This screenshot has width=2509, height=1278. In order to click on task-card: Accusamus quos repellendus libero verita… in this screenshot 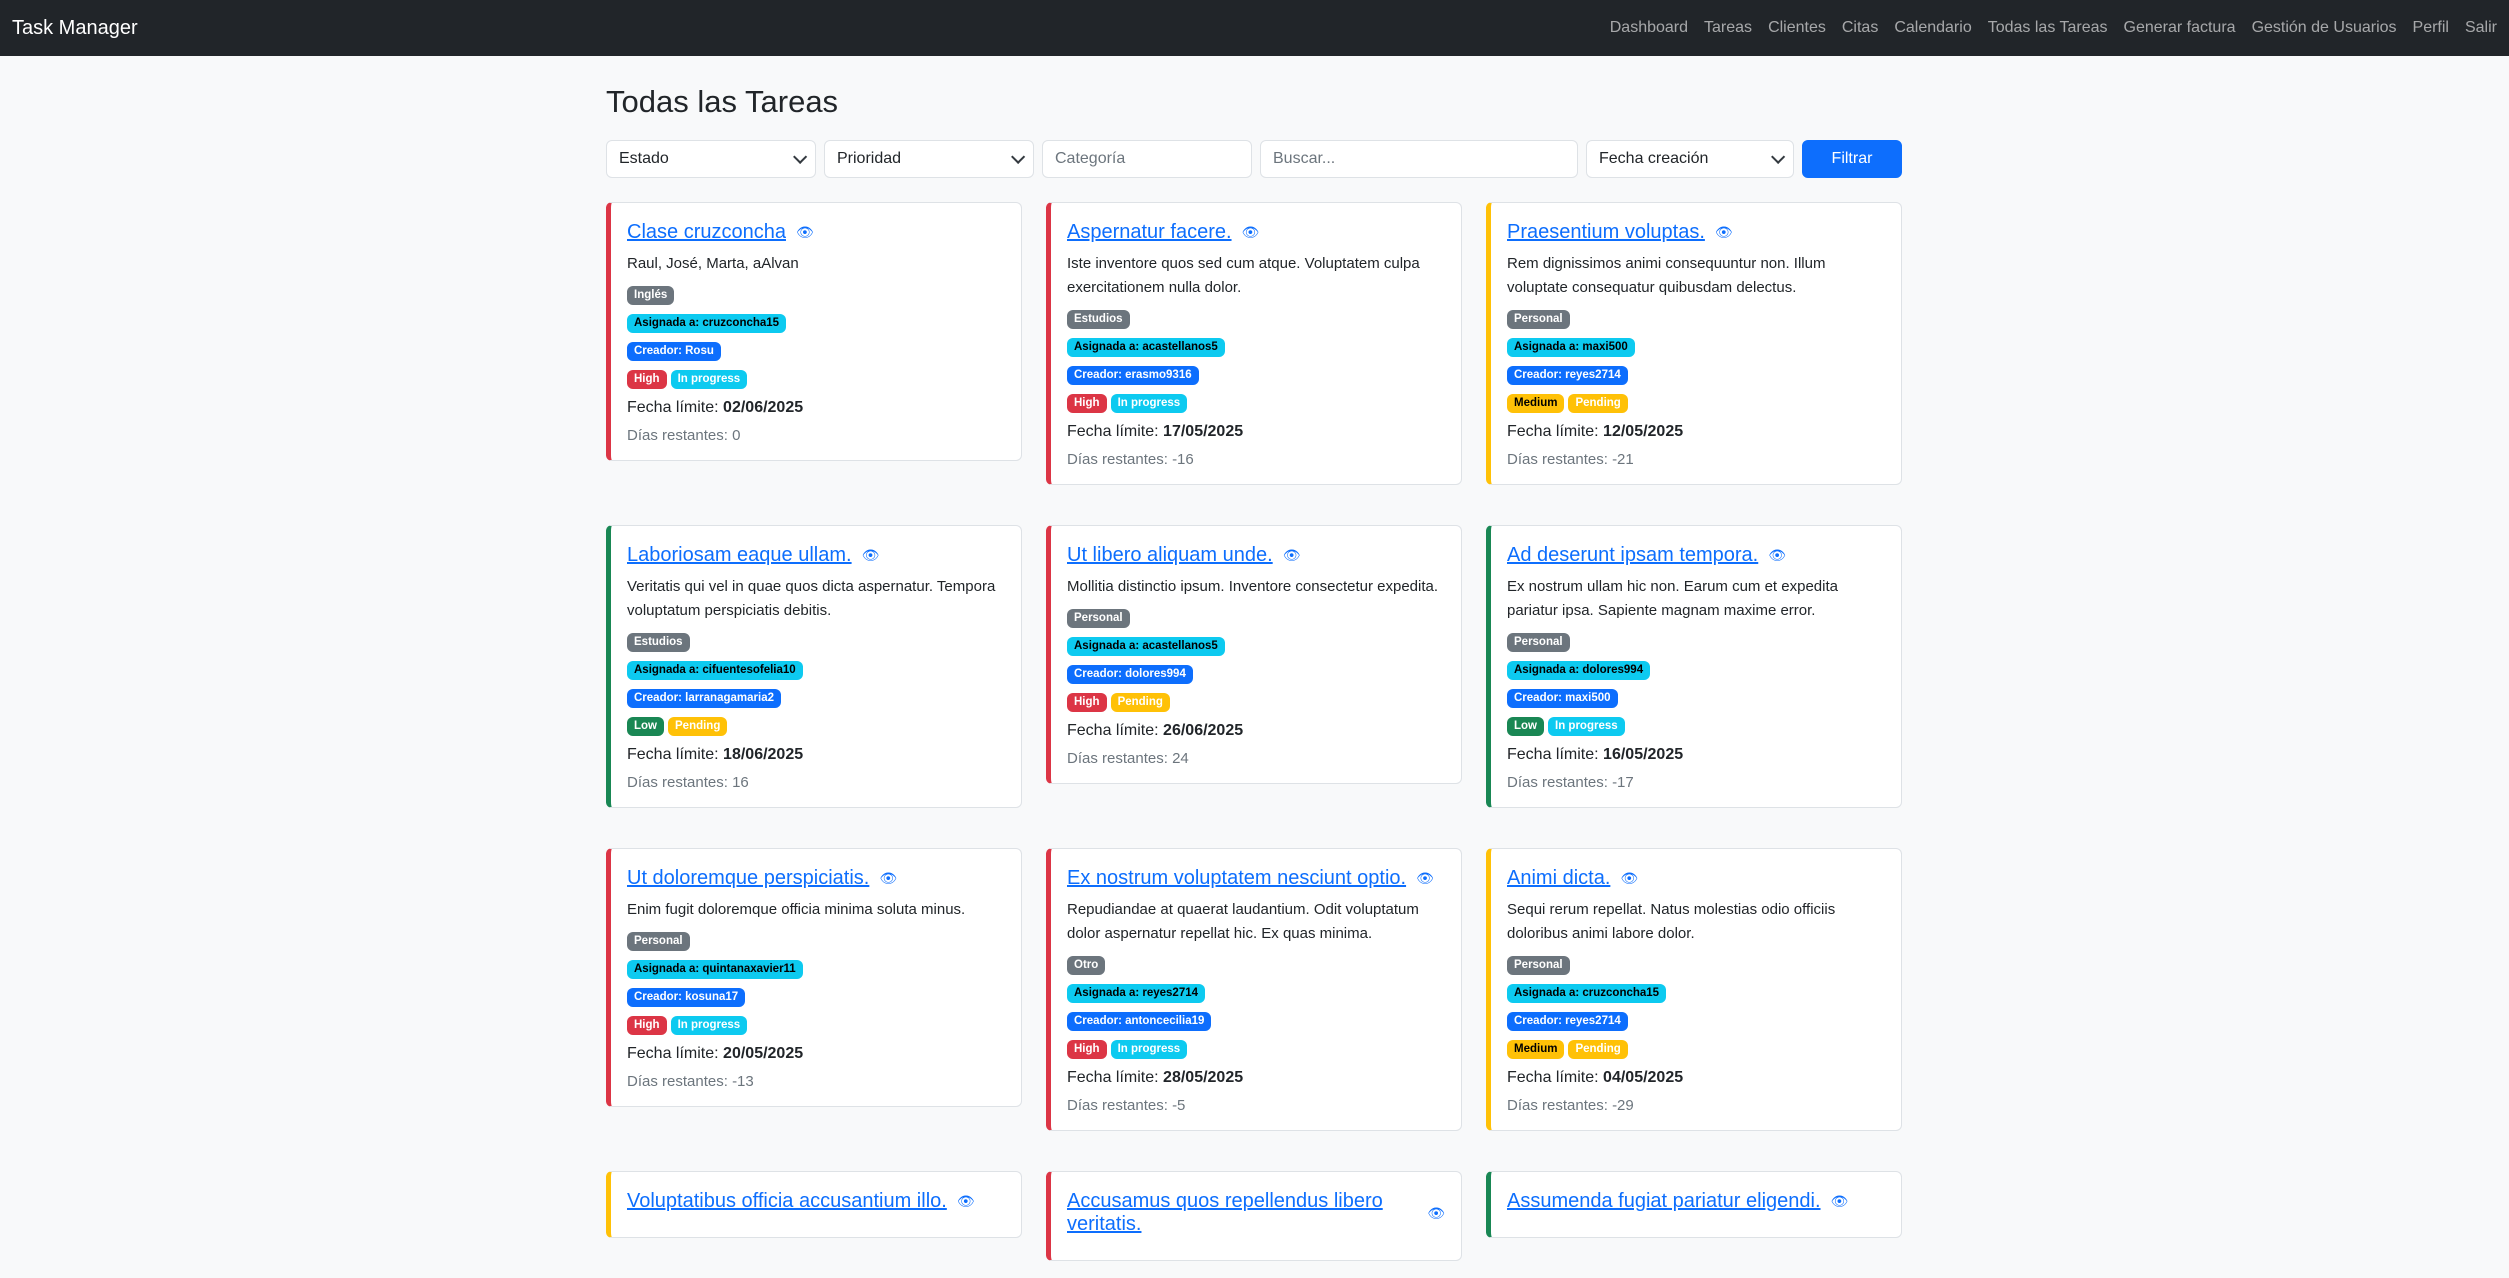, I will do `click(1254, 1216)`.